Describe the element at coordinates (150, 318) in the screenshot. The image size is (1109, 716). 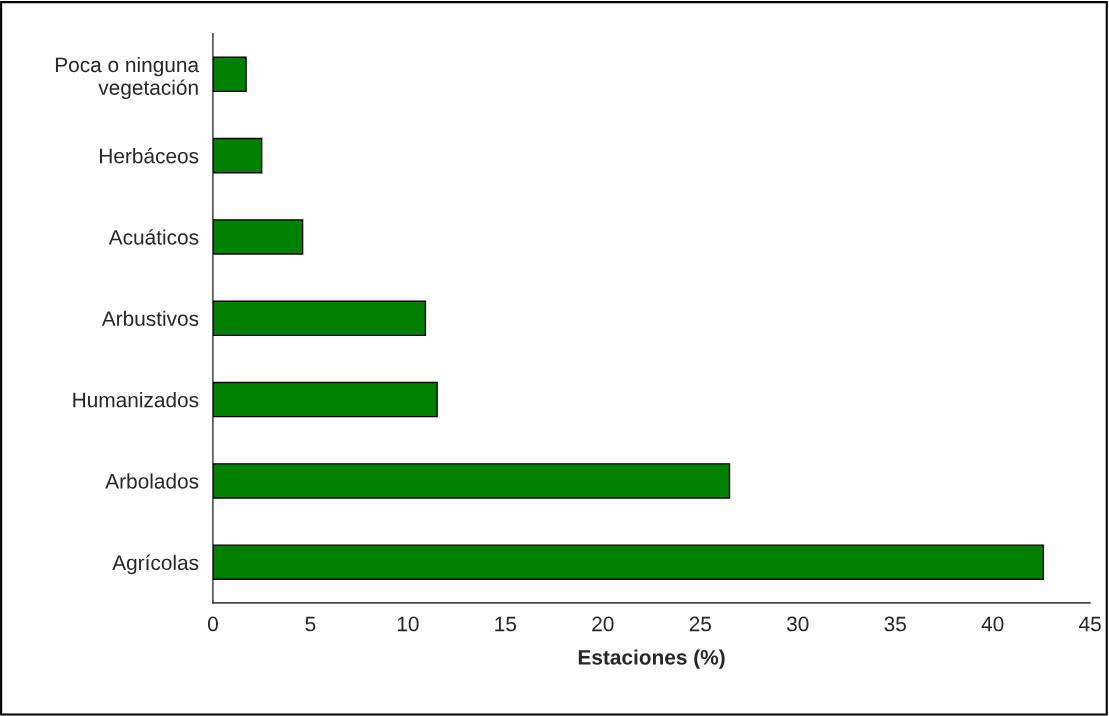
I see `y-tick-label: Arbustivos` at that location.